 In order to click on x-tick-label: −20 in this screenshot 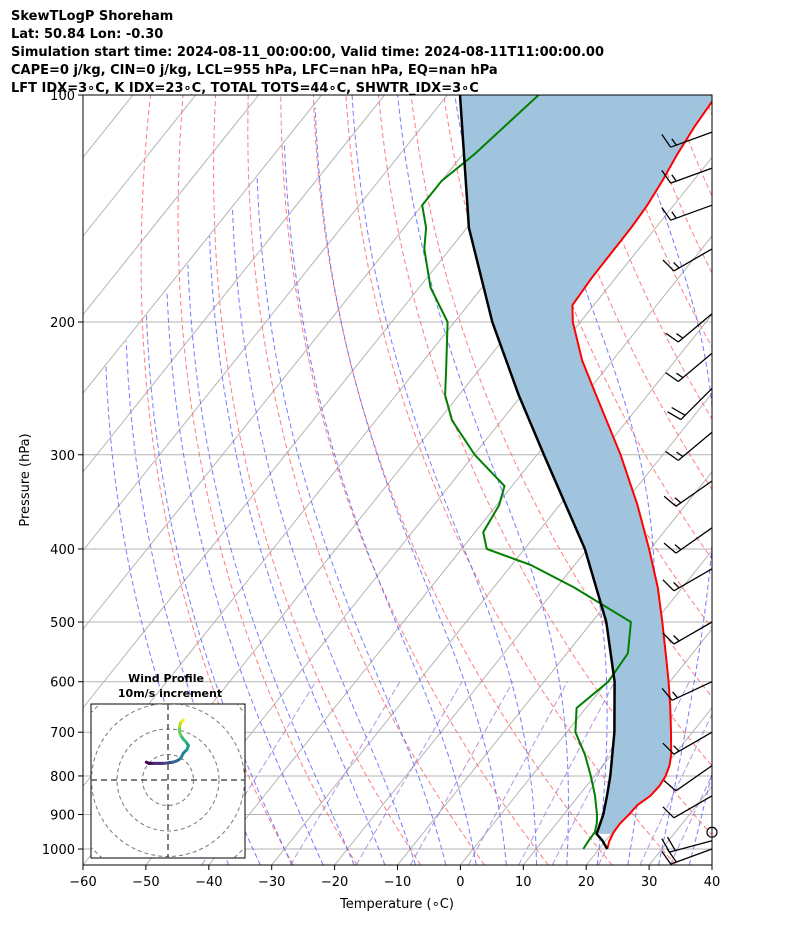, I will do `click(334, 882)`.